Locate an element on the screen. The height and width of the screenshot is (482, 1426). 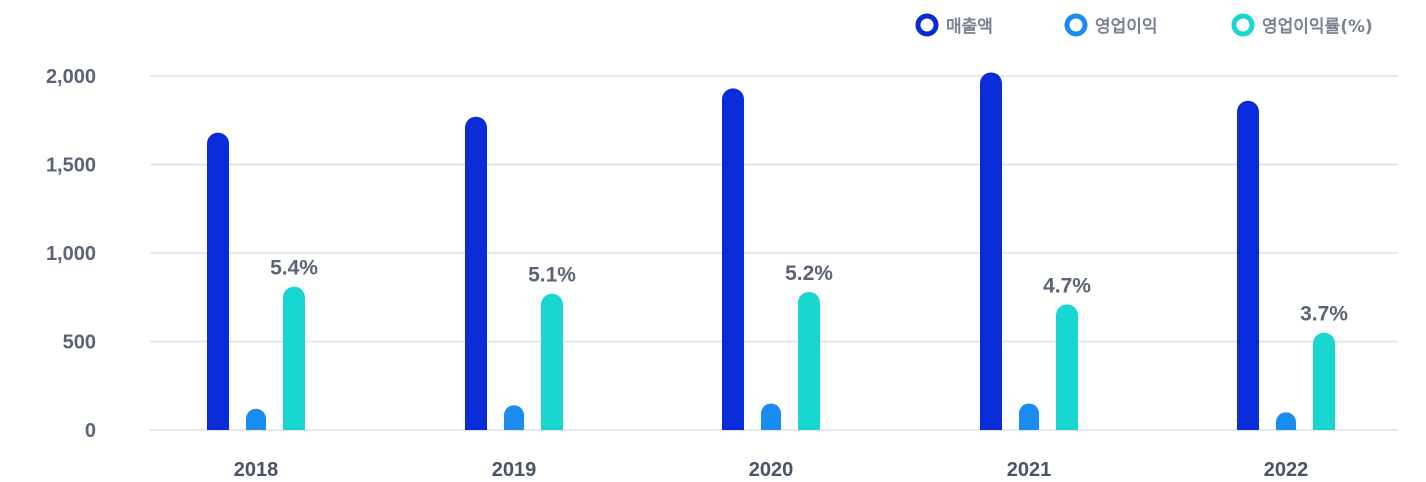
x-tick-label: 2020 is located at coordinates (771, 470).